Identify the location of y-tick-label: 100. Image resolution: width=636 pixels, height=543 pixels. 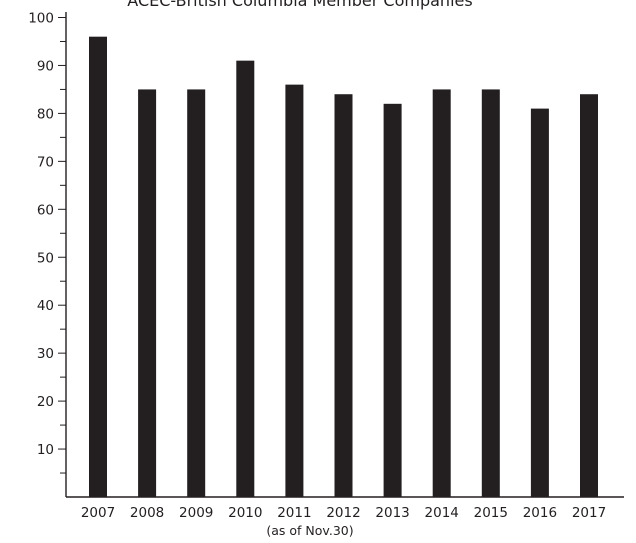
(41, 19).